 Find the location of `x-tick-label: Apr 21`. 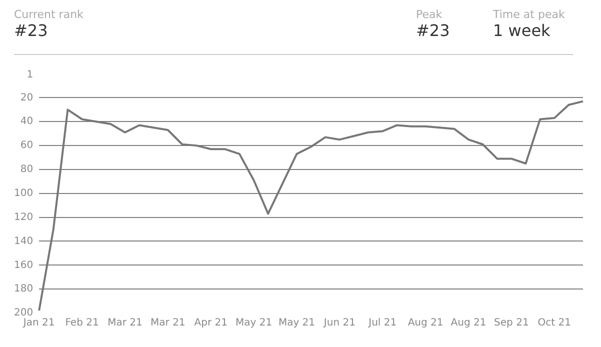

x-tick-label: Apr 21 is located at coordinates (211, 323).